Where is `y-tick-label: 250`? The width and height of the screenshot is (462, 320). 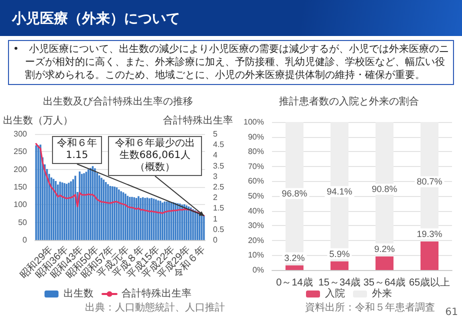
y-tick-label: 250 is located at coordinates (21, 151).